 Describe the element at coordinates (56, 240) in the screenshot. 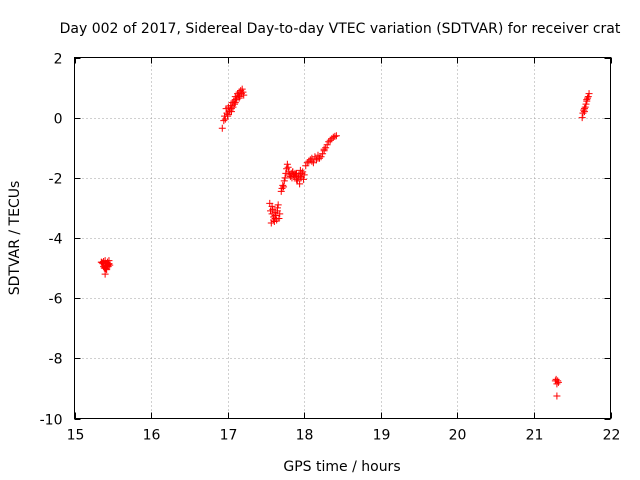

I see `y-tick-label: -4` at that location.